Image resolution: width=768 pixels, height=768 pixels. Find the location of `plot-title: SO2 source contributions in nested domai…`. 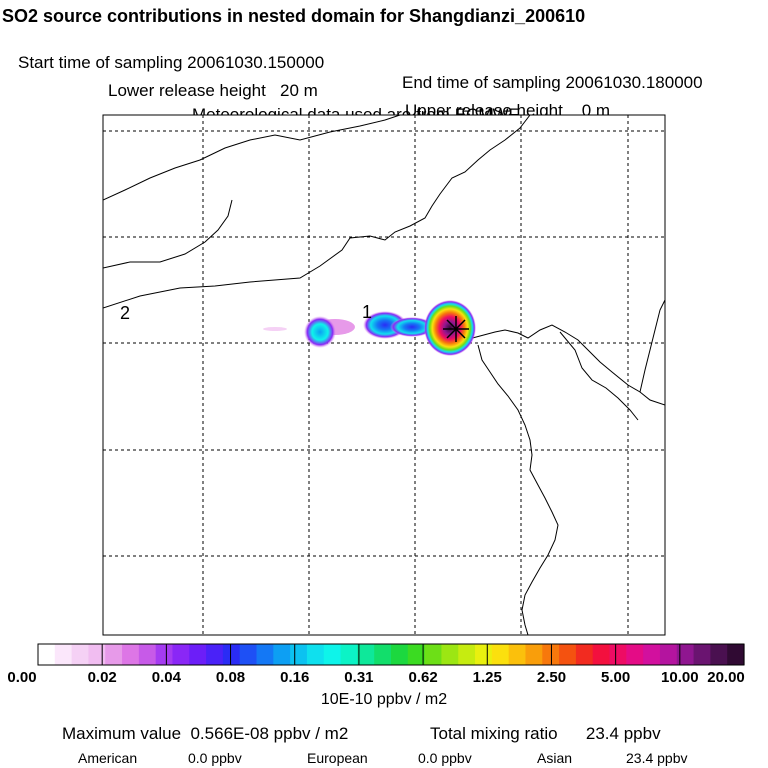

plot-title: SO2 source contributions in nested domai… is located at coordinates (294, 16).